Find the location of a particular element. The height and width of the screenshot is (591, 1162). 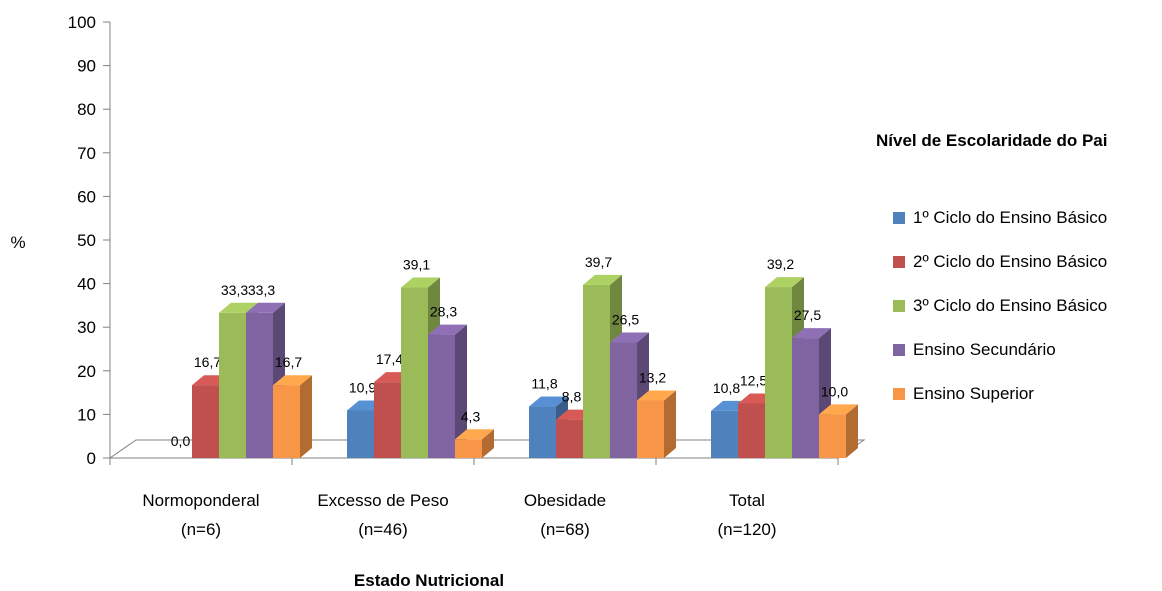

data-label: 8,8 is located at coordinates (572, 397).